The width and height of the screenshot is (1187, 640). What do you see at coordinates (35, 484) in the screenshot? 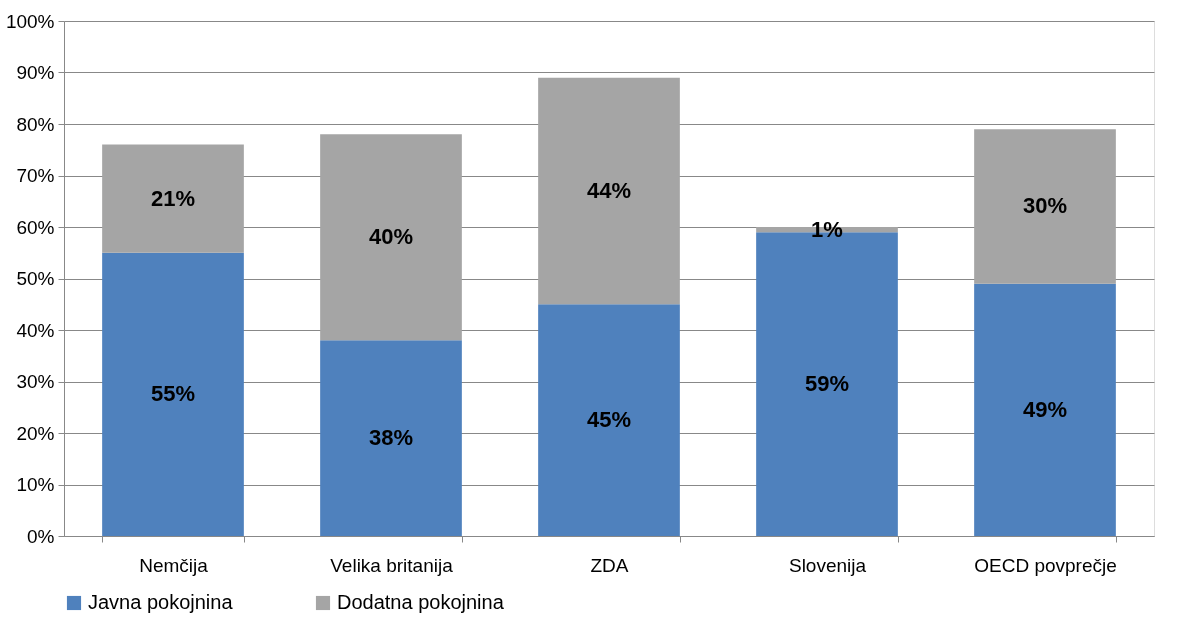
I see `y-tick-label: 10%` at bounding box center [35, 484].